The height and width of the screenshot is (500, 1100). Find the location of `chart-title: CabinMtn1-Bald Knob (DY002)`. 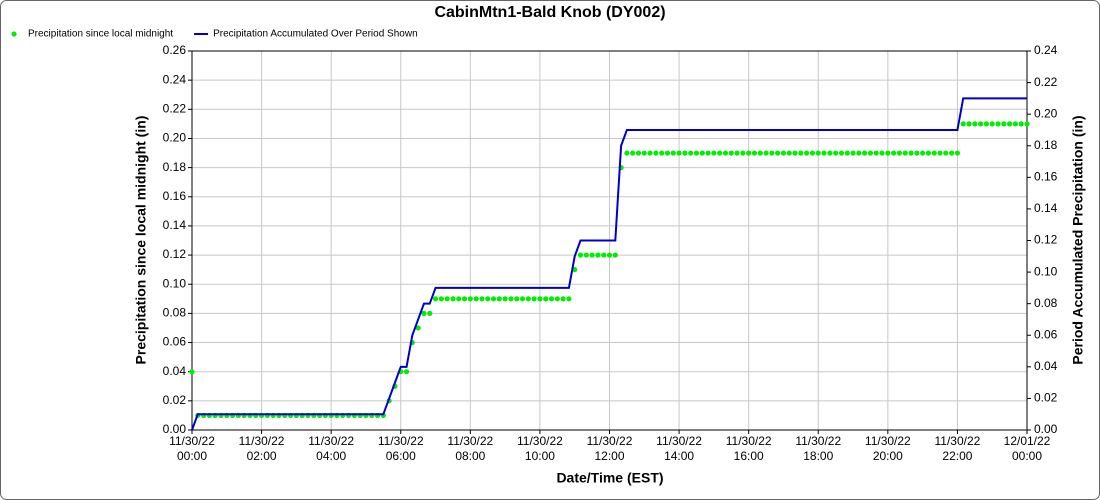

chart-title: CabinMtn1-Bald Knob (DY002) is located at coordinates (549, 12).